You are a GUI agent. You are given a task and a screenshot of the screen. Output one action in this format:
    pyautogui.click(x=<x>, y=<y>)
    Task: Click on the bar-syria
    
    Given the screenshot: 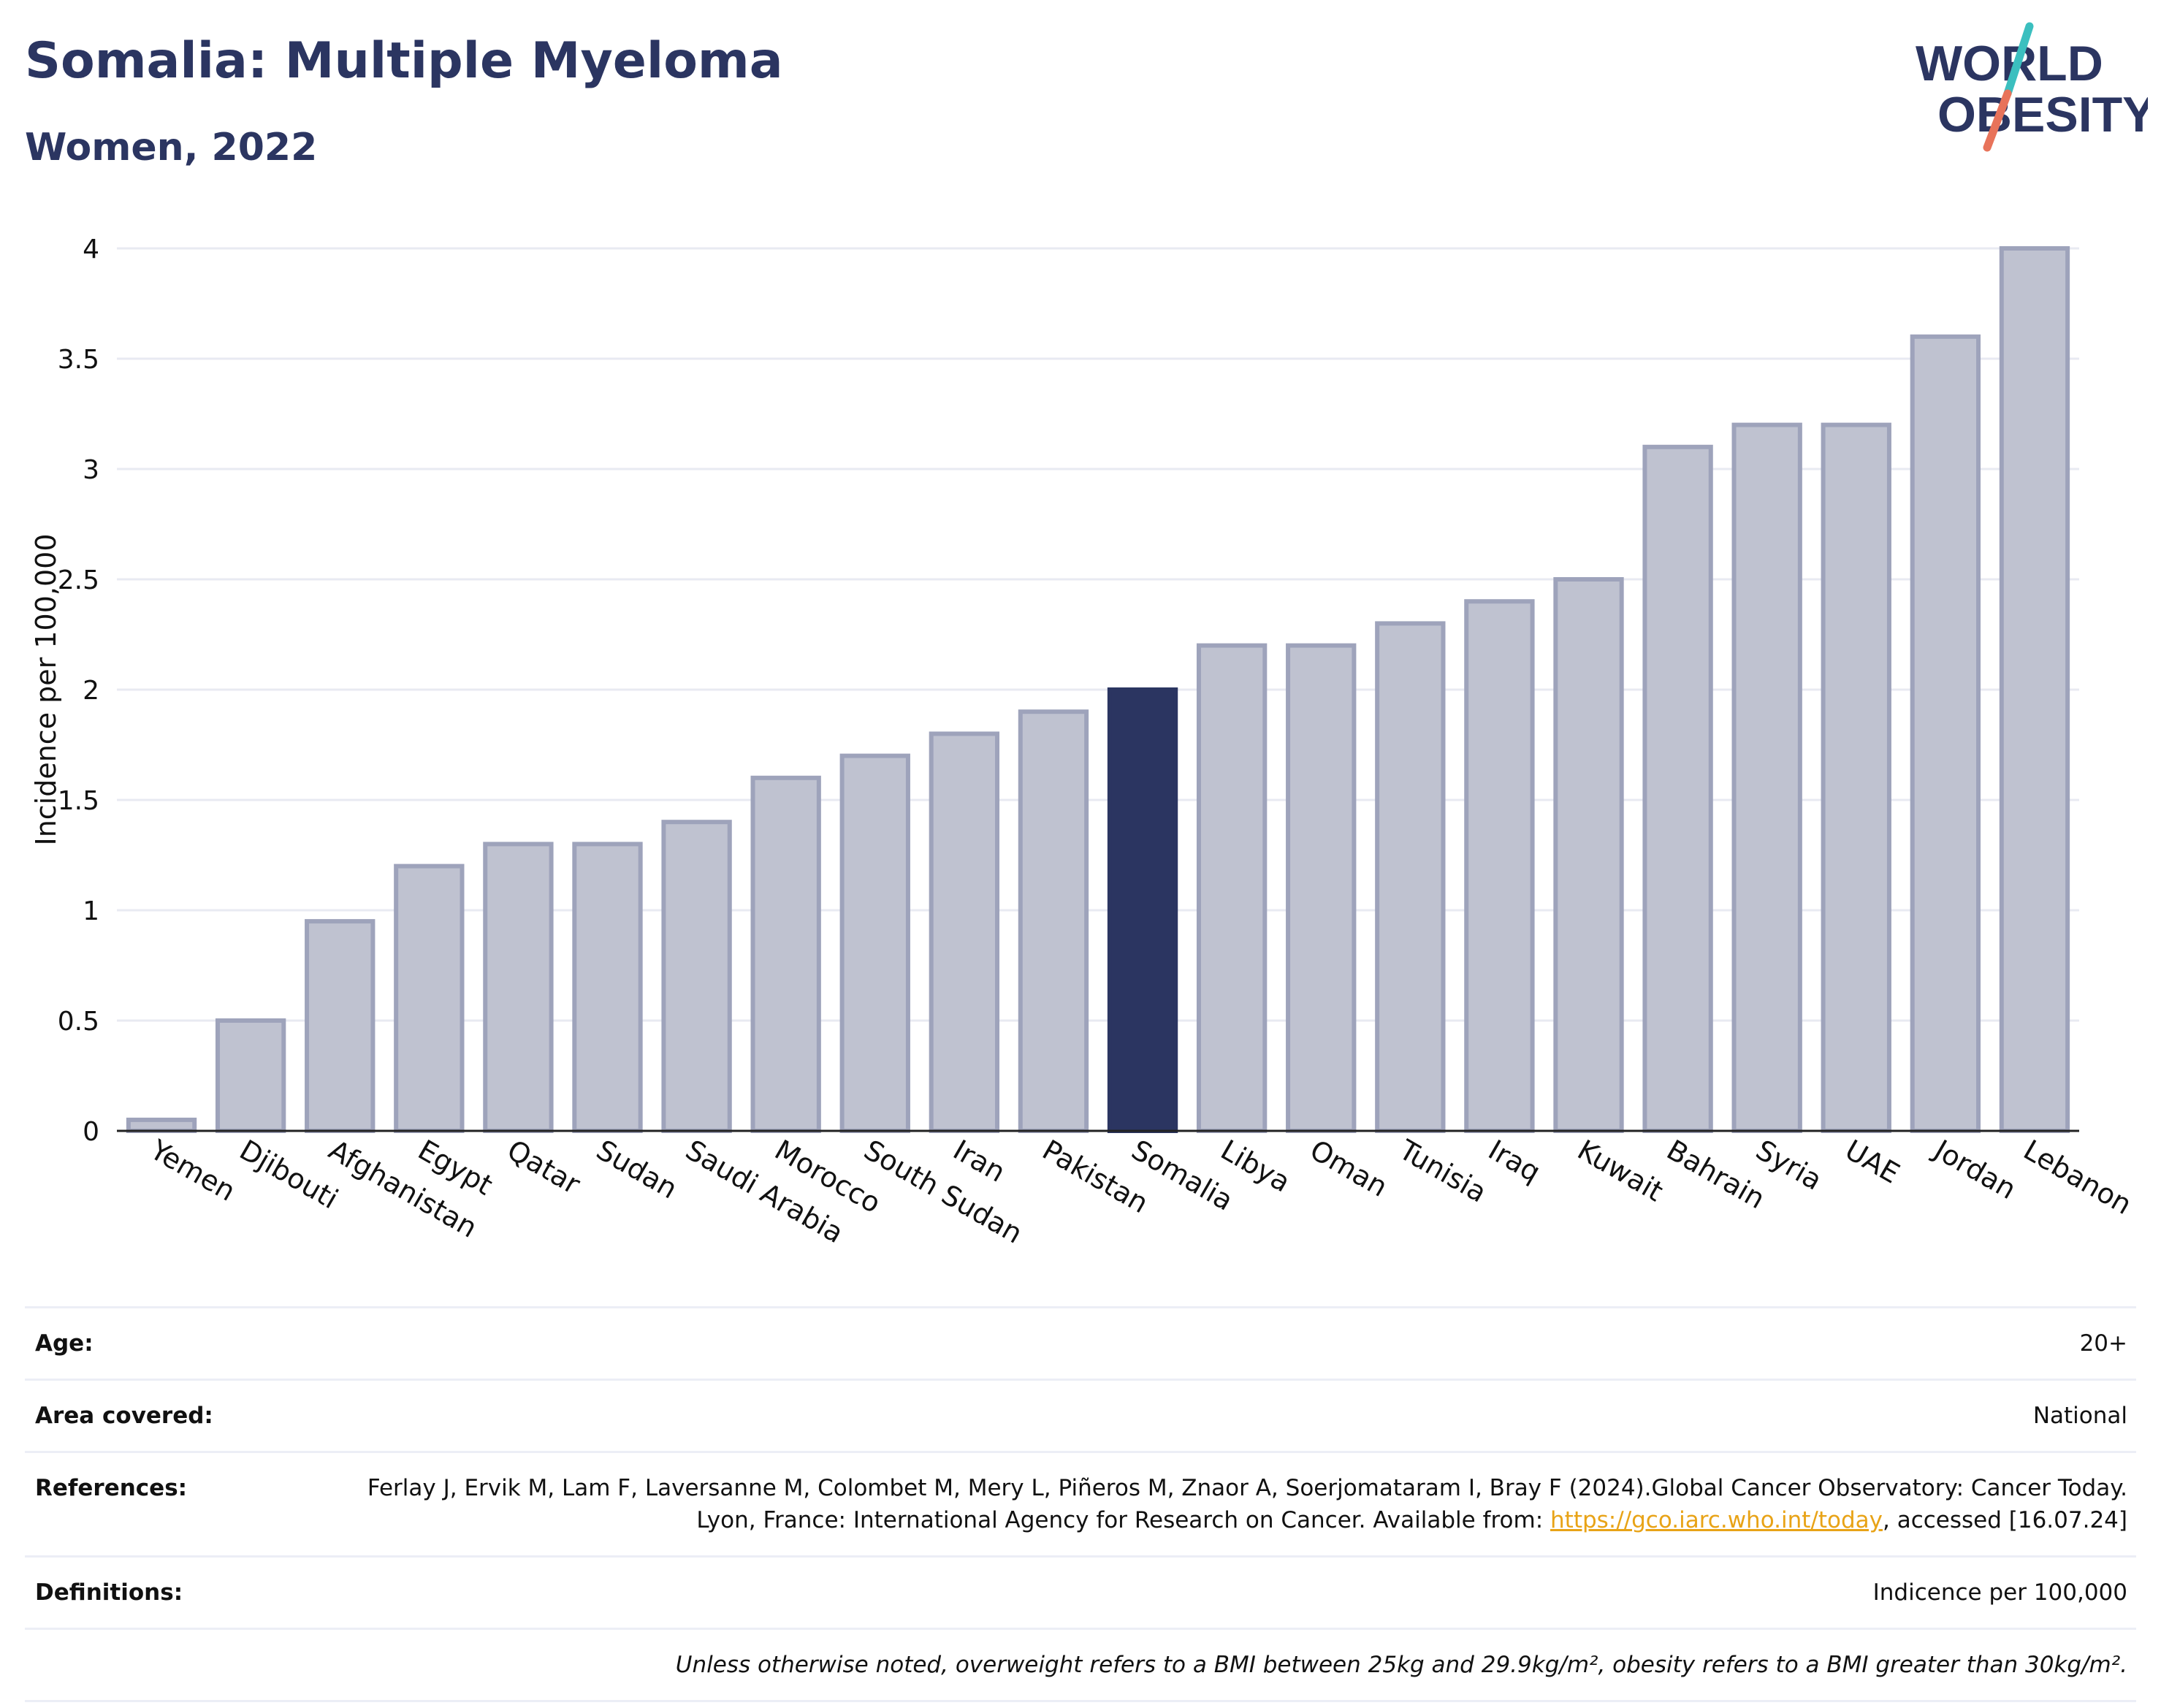 What is the action you would take?
    pyautogui.click(x=1766, y=777)
    